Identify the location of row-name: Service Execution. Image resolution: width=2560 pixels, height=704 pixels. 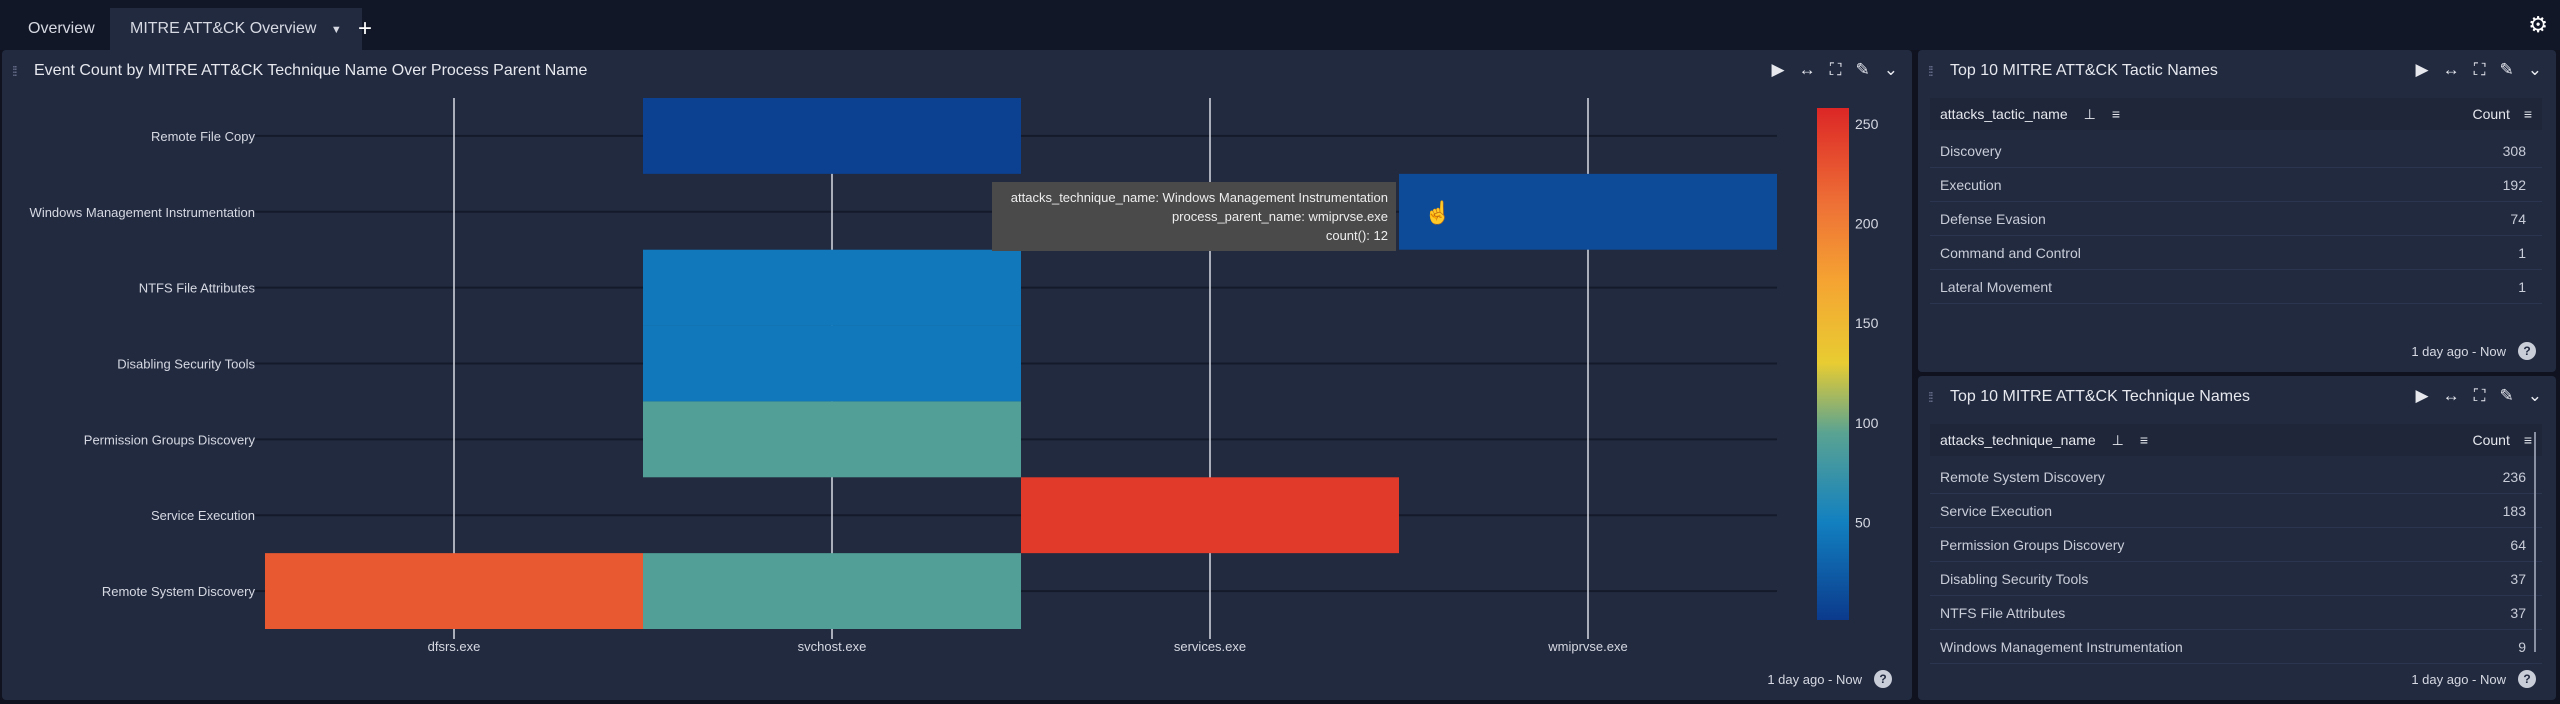
(1996, 510).